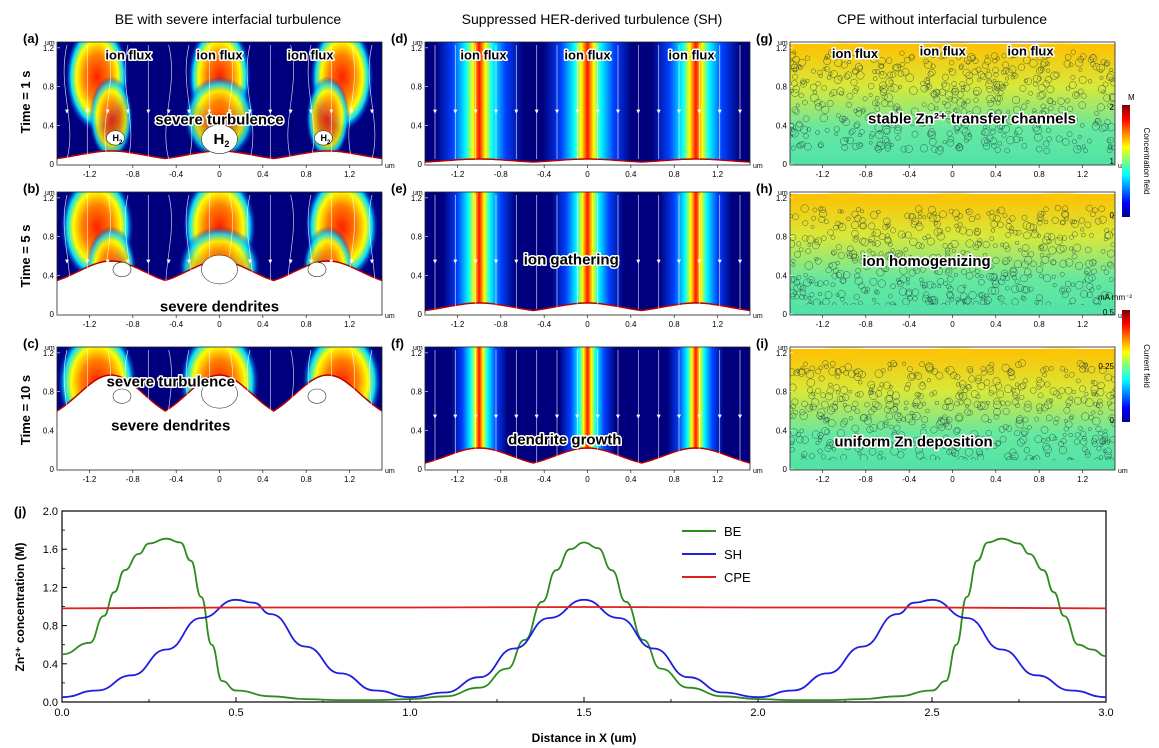  What do you see at coordinates (675, 479) in the screenshot?
I see `x-tick-label: 0.8` at bounding box center [675, 479].